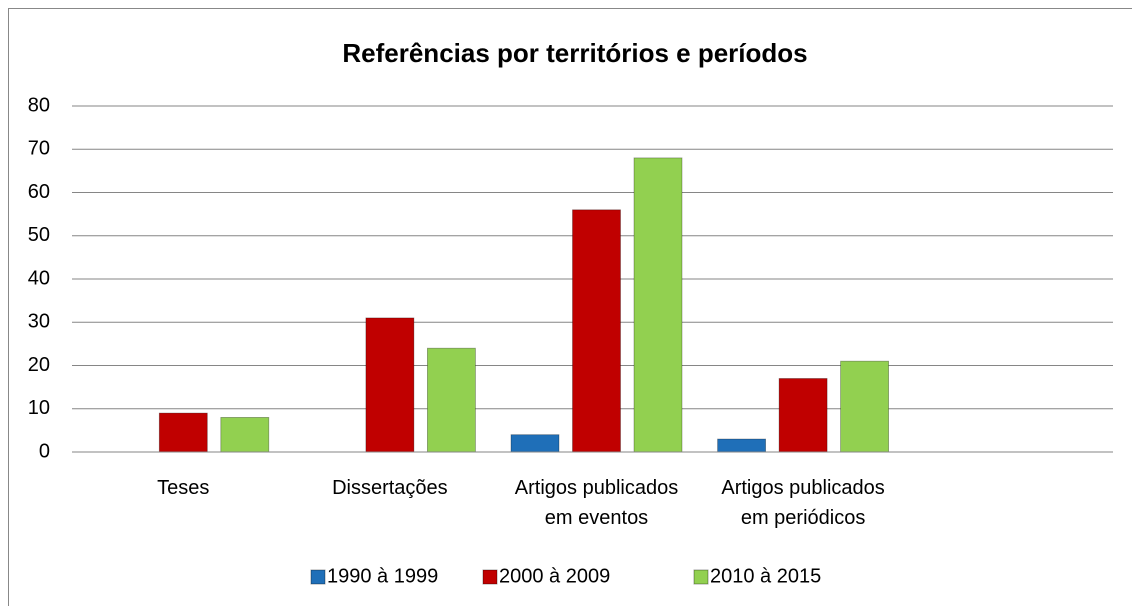  I want to click on chart-title: Referências por territórios e períodos, so click(574, 53).